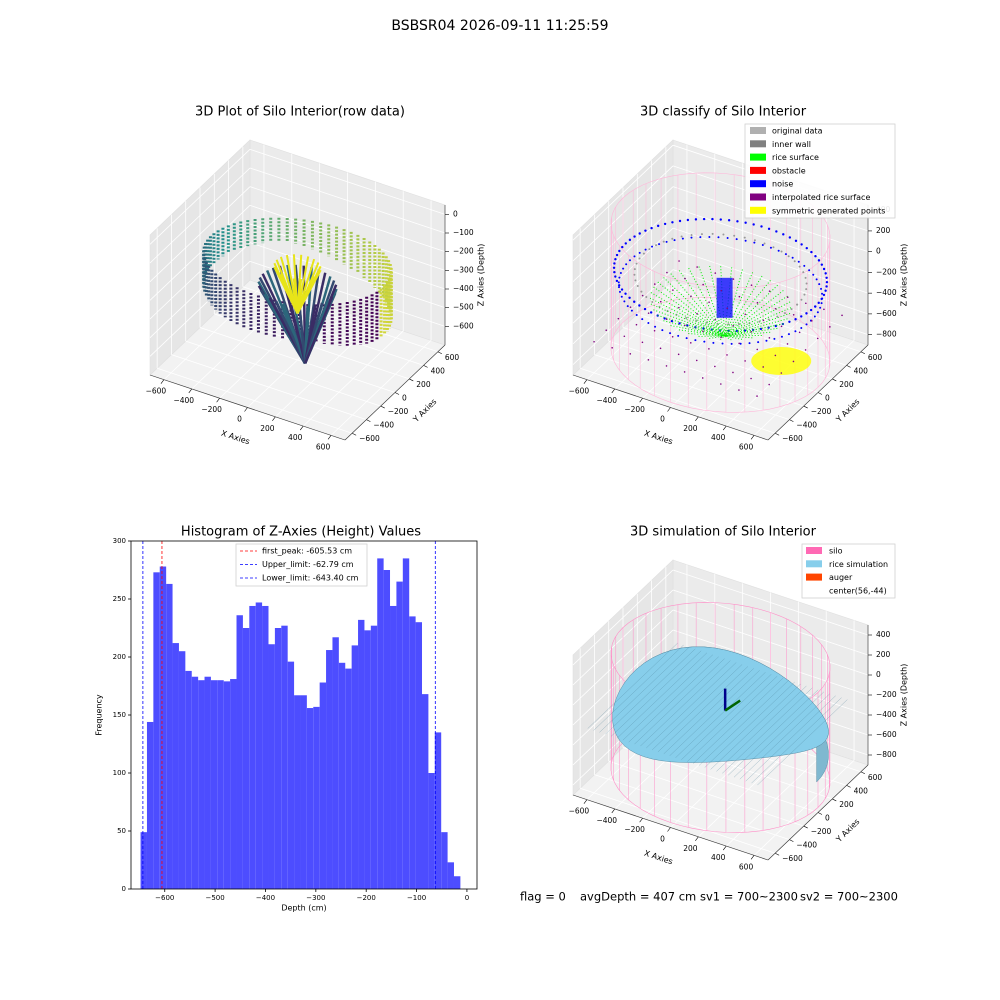 Image resolution: width=1000 pixels, height=1000 pixels. What do you see at coordinates (124, 889) in the screenshot?
I see `y-tick-label: 0` at bounding box center [124, 889].